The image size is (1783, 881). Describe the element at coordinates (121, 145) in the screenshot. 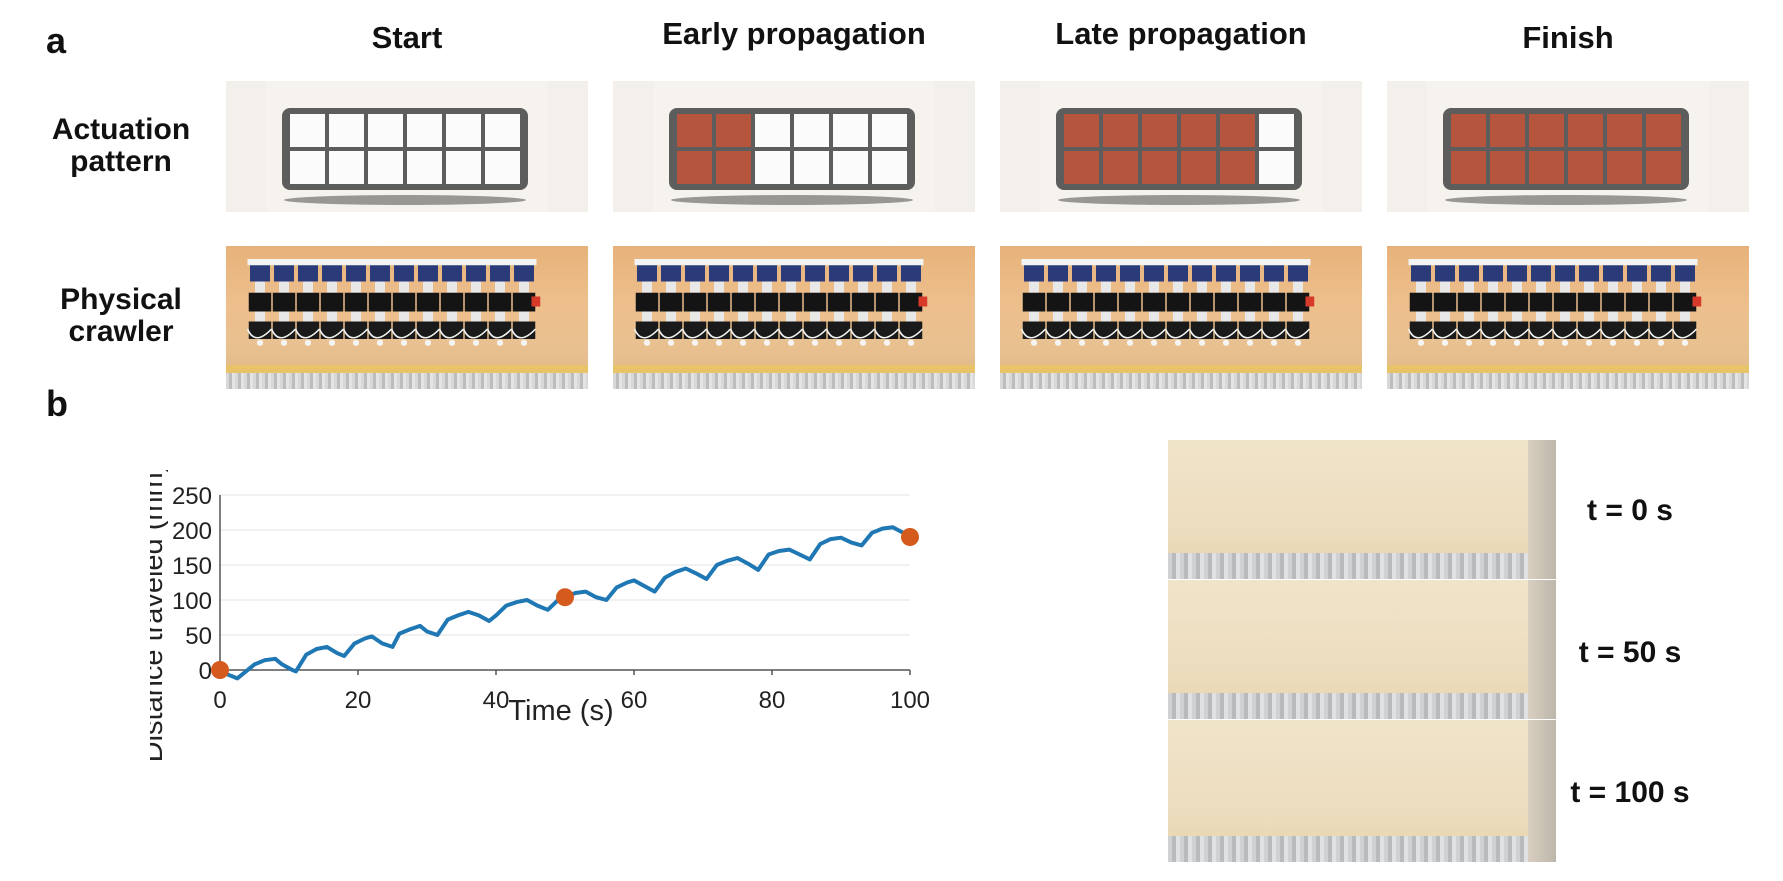

I see `row-label-actuation: Actuation pattern` at that location.